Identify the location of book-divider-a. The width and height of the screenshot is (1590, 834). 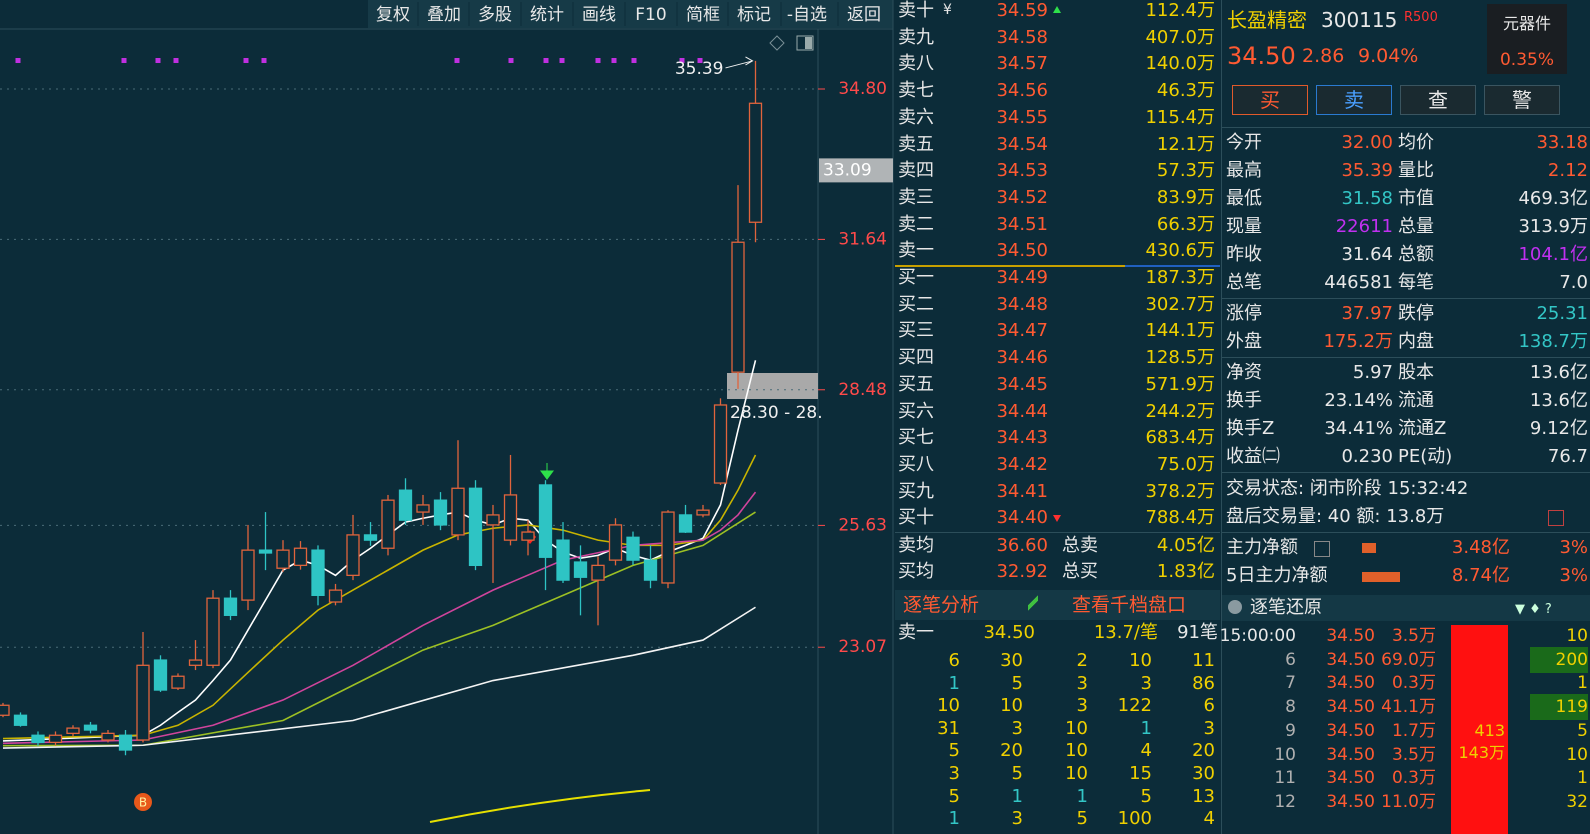
(1010, 266).